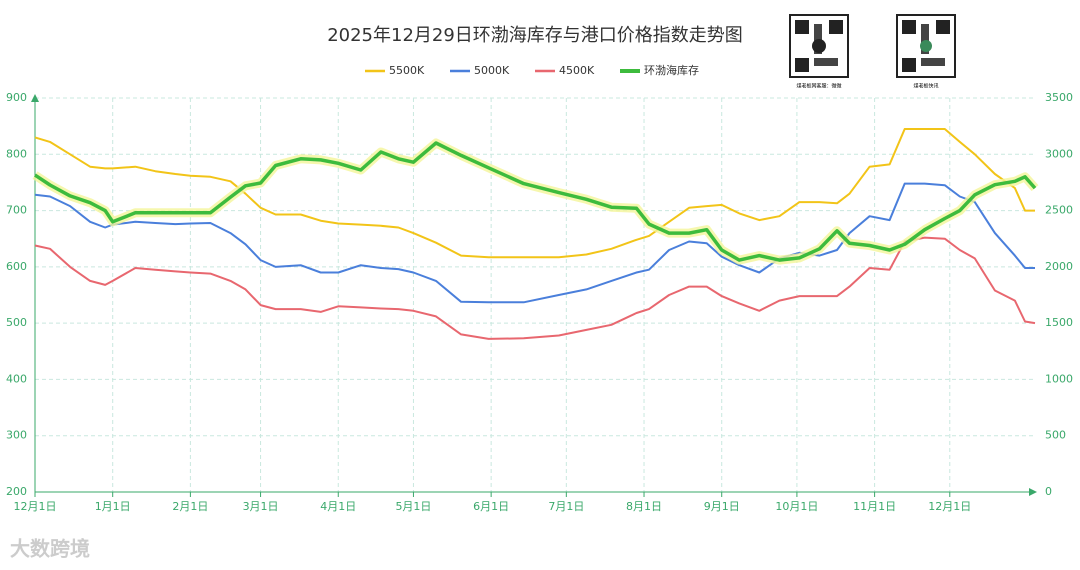 Image resolution: width=1080 pixels, height=570 pixels. I want to click on legend-label: 5500K, so click(407, 70).